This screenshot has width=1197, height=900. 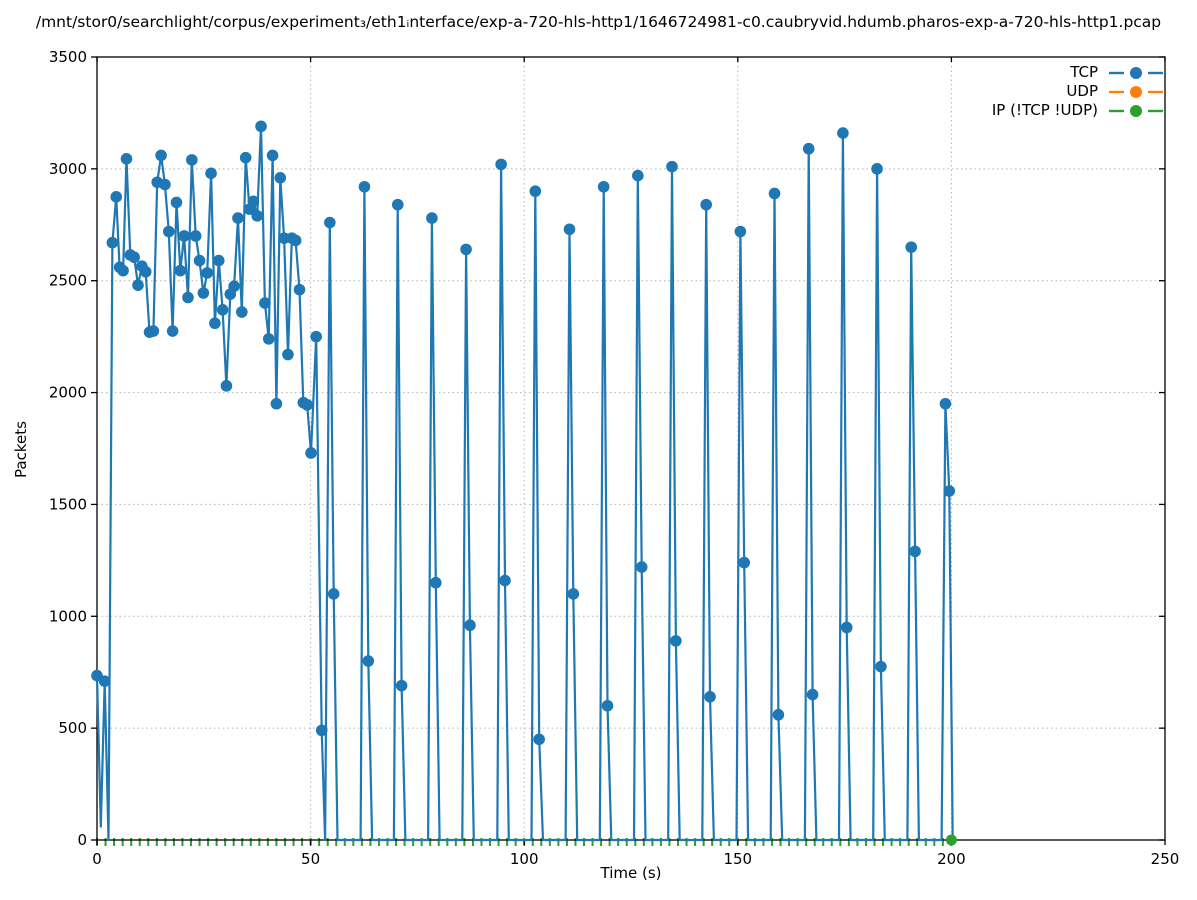 I want to click on series-ip-other-end-dot, so click(x=951, y=840).